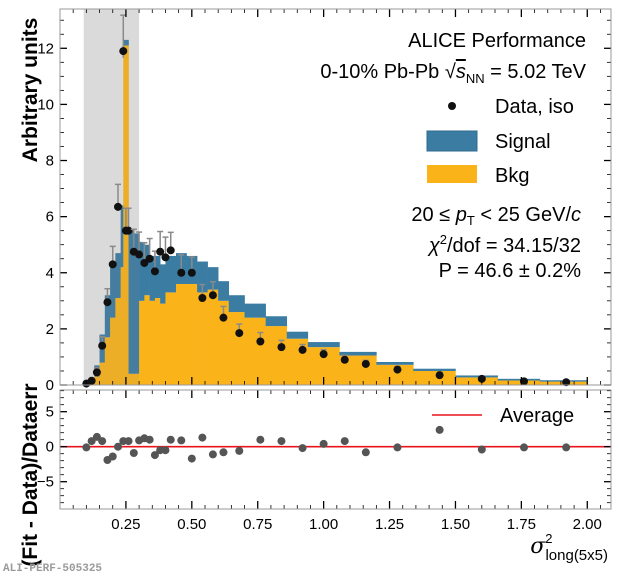 This screenshot has width=620, height=577. What do you see at coordinates (433, 215) in the screenshot?
I see `pt-prefix: 20 ≤` at bounding box center [433, 215].